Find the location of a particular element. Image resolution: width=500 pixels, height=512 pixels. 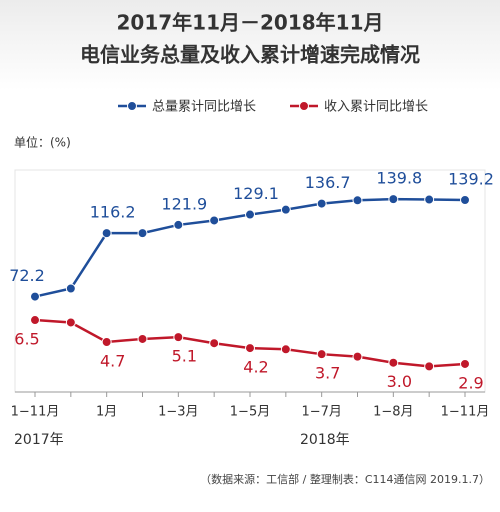

y-axis-label: 单位：(%) is located at coordinates (42, 142).